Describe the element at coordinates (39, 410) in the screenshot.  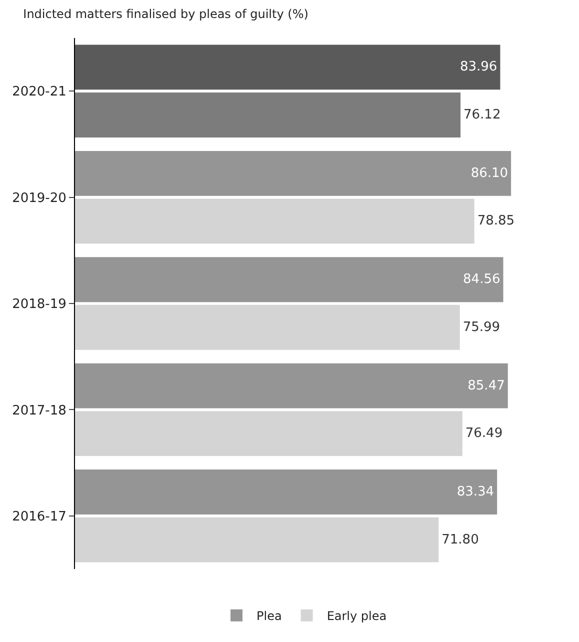
I see `y-tick-label: 2017-18` at that location.